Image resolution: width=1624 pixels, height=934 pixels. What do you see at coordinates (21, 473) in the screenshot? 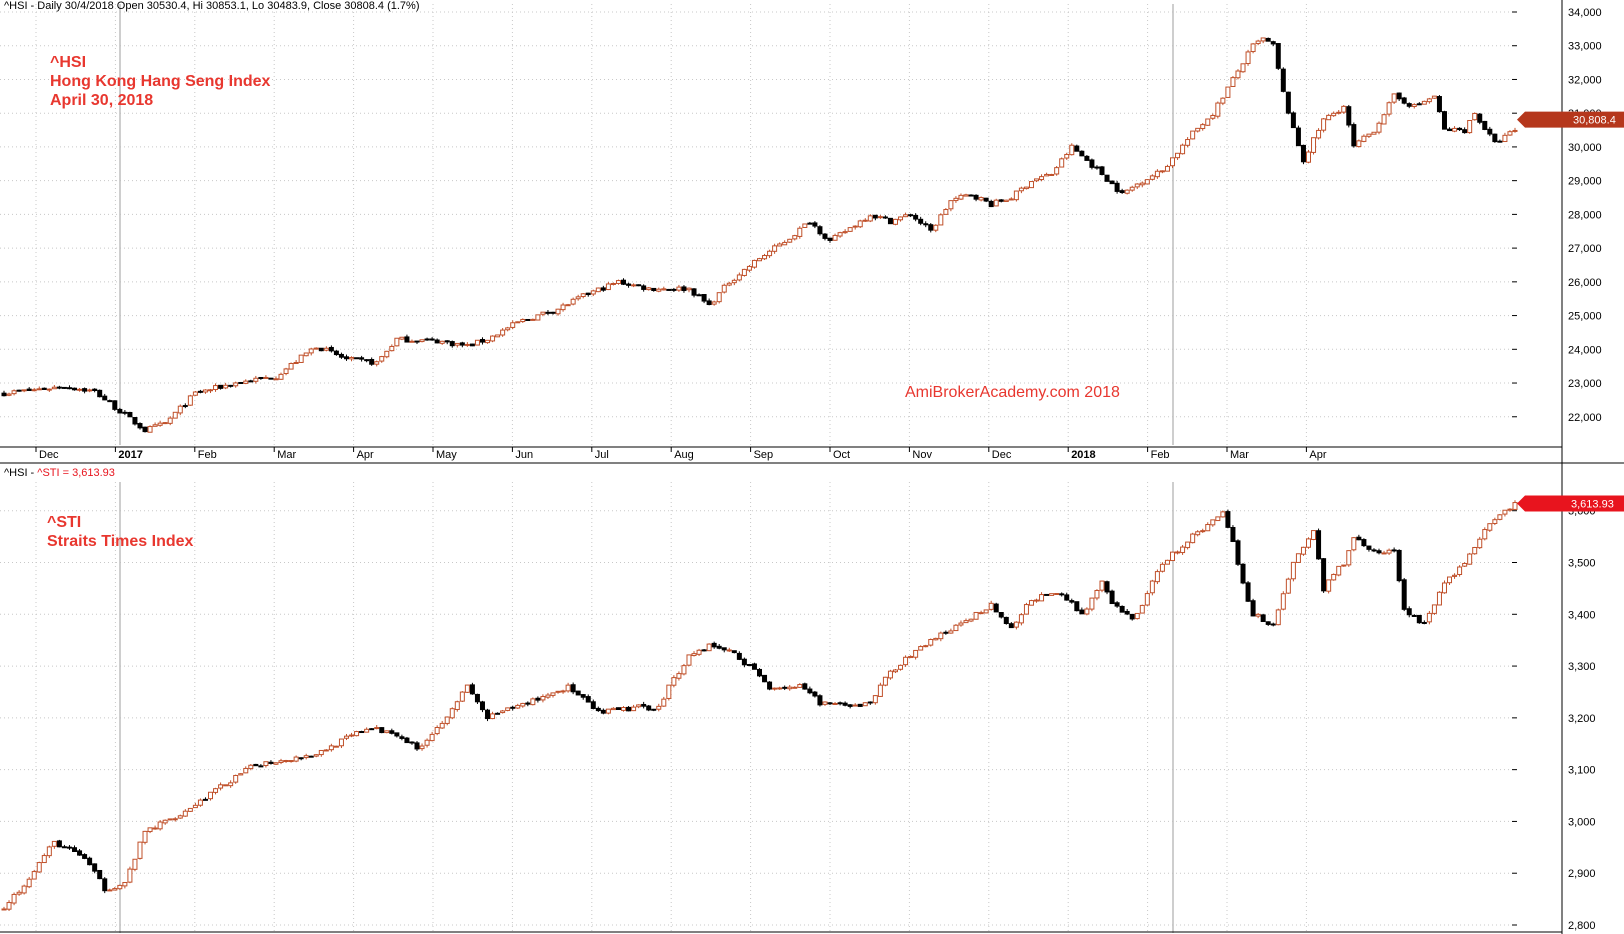
I see `bottom-header-prefix: ^HSI -` at bounding box center [21, 473].